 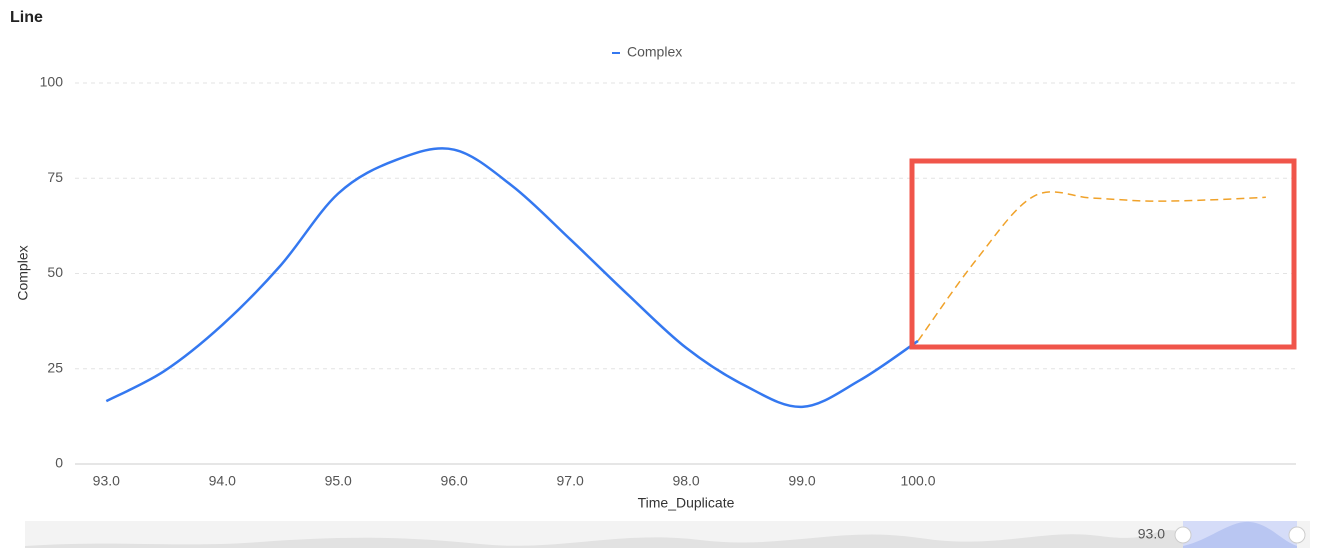 I want to click on x-tick-label: 99.0, so click(x=801, y=481).